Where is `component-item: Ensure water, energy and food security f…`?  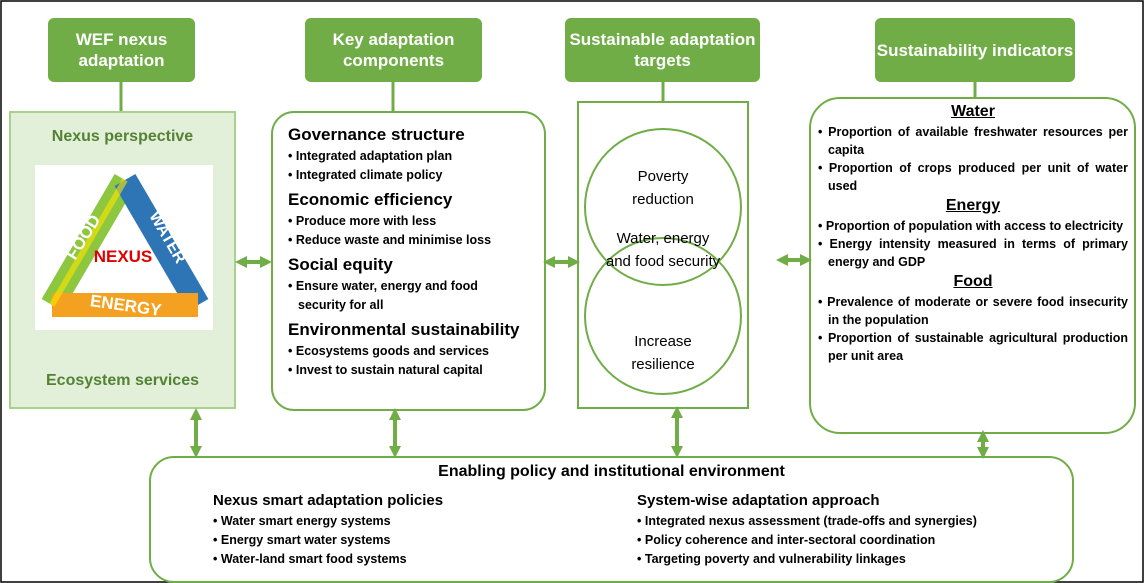
component-item: Ensure water, energy and food security f… is located at coordinates (383, 296).